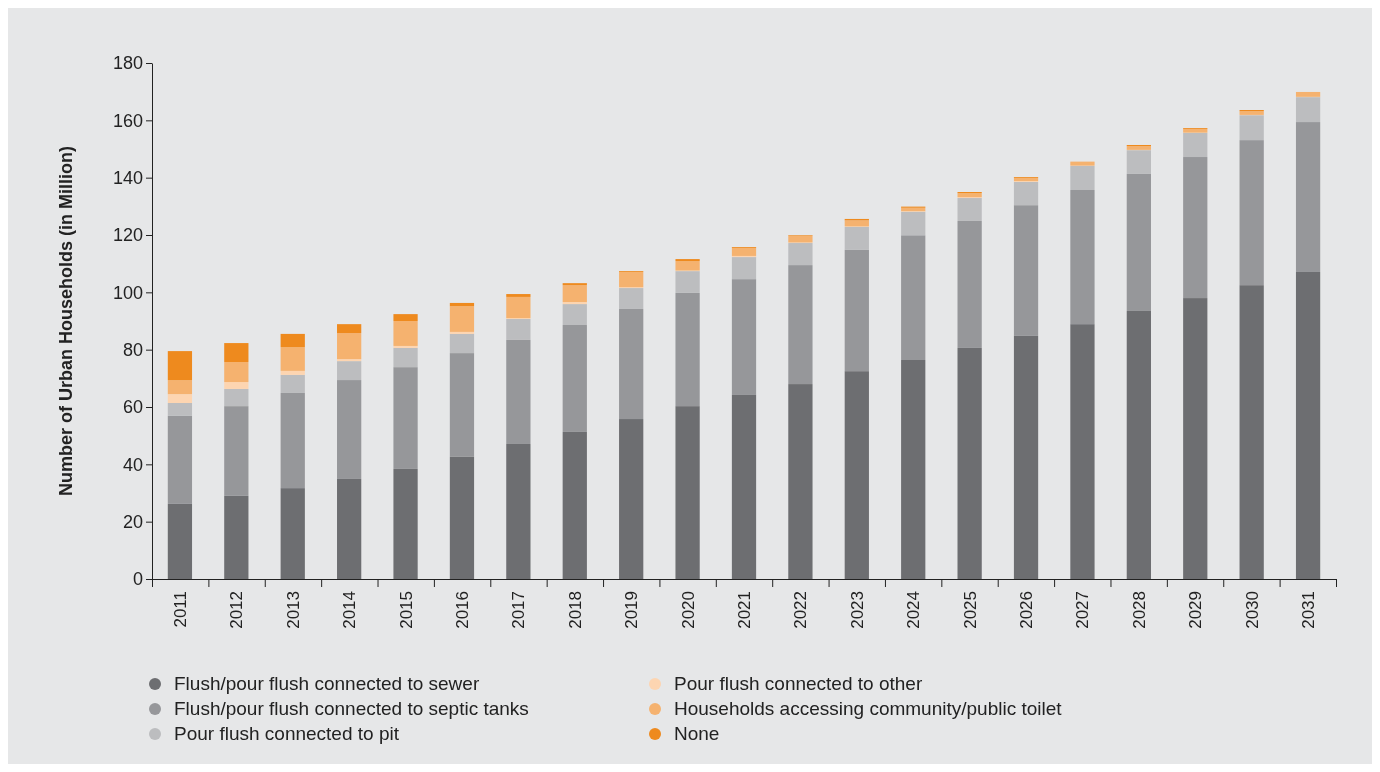  What do you see at coordinates (237, 610) in the screenshot?
I see `x-tick-label: 2012` at bounding box center [237, 610].